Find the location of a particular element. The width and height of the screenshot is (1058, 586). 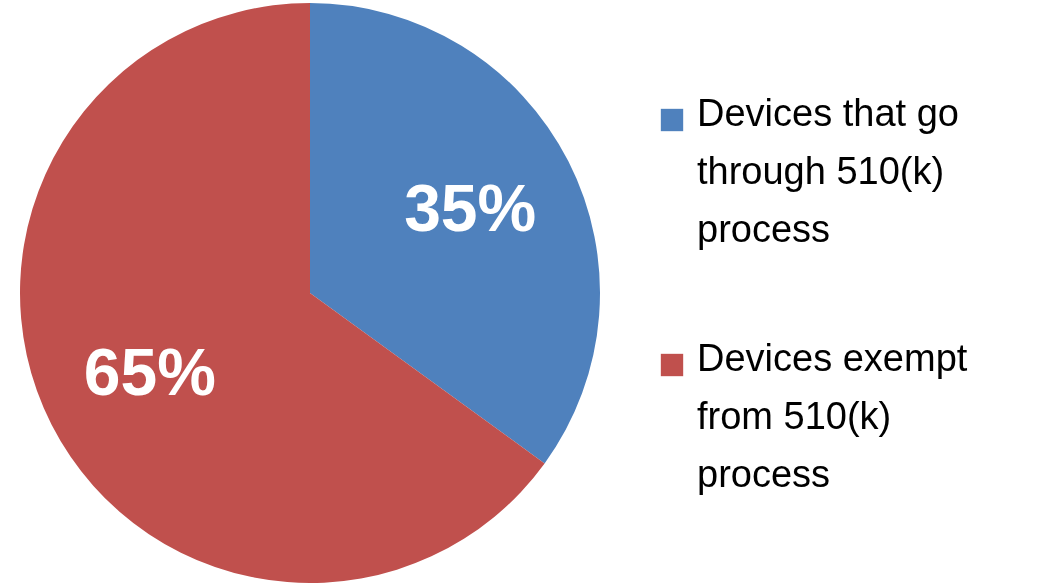

legend-label: Devices exempt from 510(k) process is located at coordinates (832, 416).